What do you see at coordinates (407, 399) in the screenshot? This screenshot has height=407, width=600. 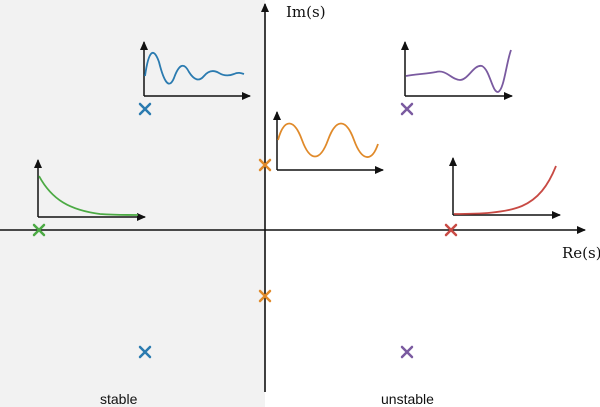 I see `unstable-label: unstable` at bounding box center [407, 399].